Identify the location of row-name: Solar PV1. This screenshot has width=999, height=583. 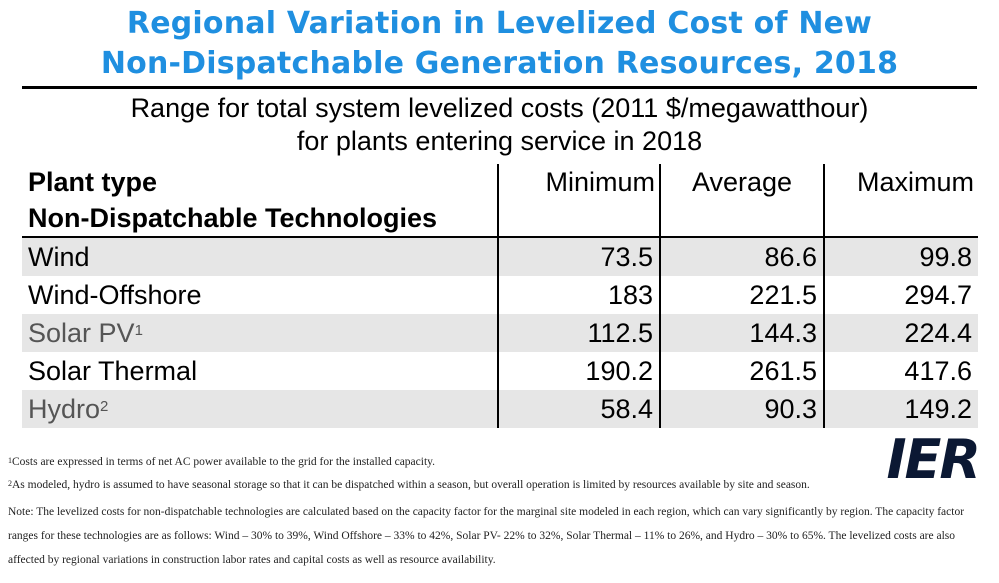
(260, 333).